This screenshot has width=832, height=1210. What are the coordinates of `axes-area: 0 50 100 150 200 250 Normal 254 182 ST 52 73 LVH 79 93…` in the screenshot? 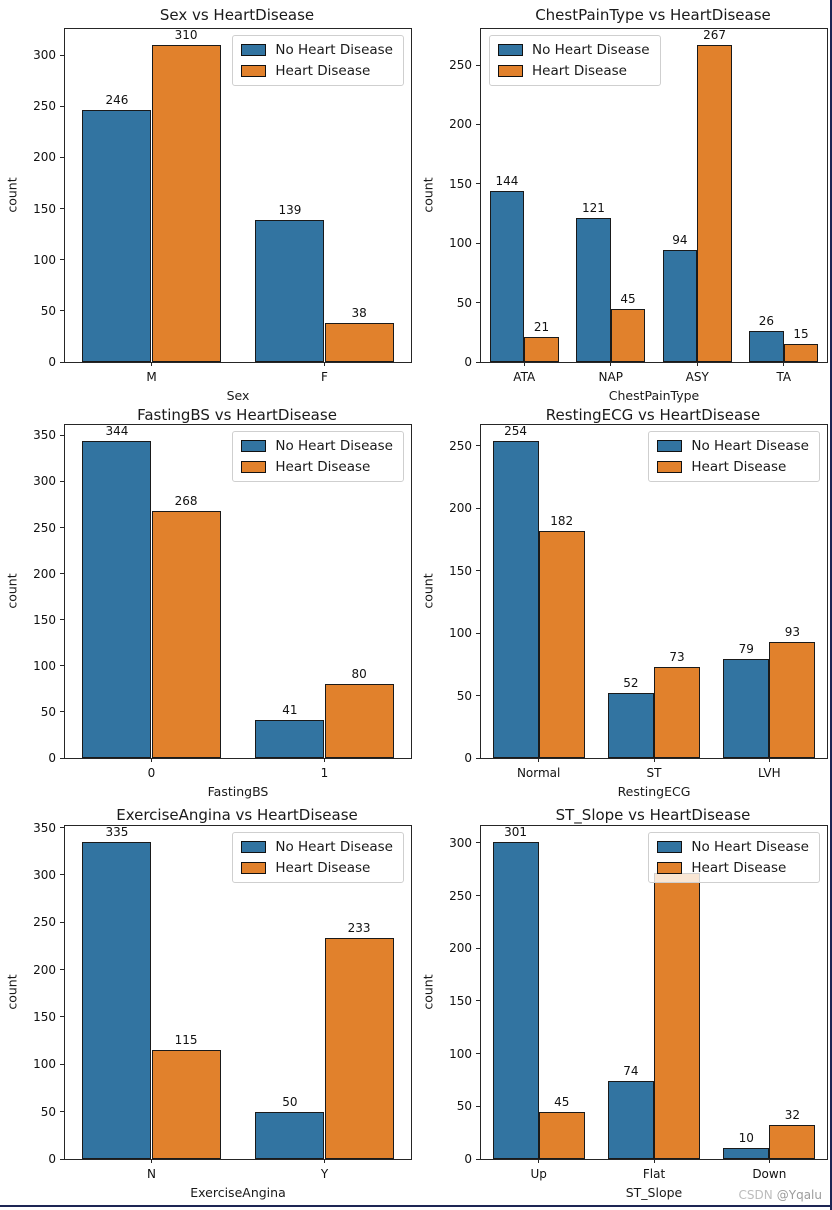 It's located at (638, 611).